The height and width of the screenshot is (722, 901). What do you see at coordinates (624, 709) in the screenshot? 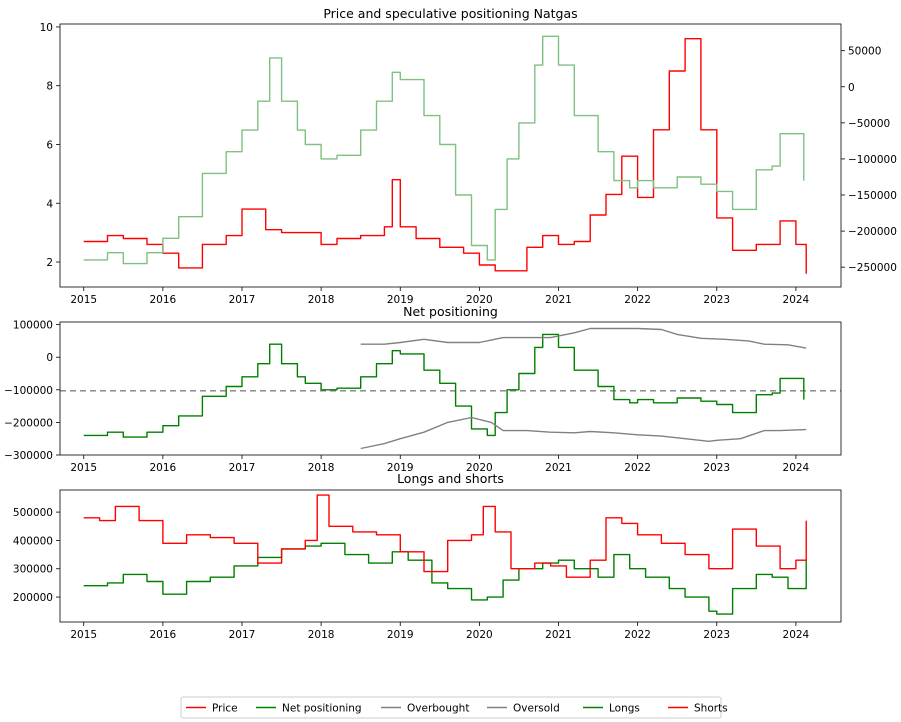
I see `legend-label: Longs` at bounding box center [624, 709].